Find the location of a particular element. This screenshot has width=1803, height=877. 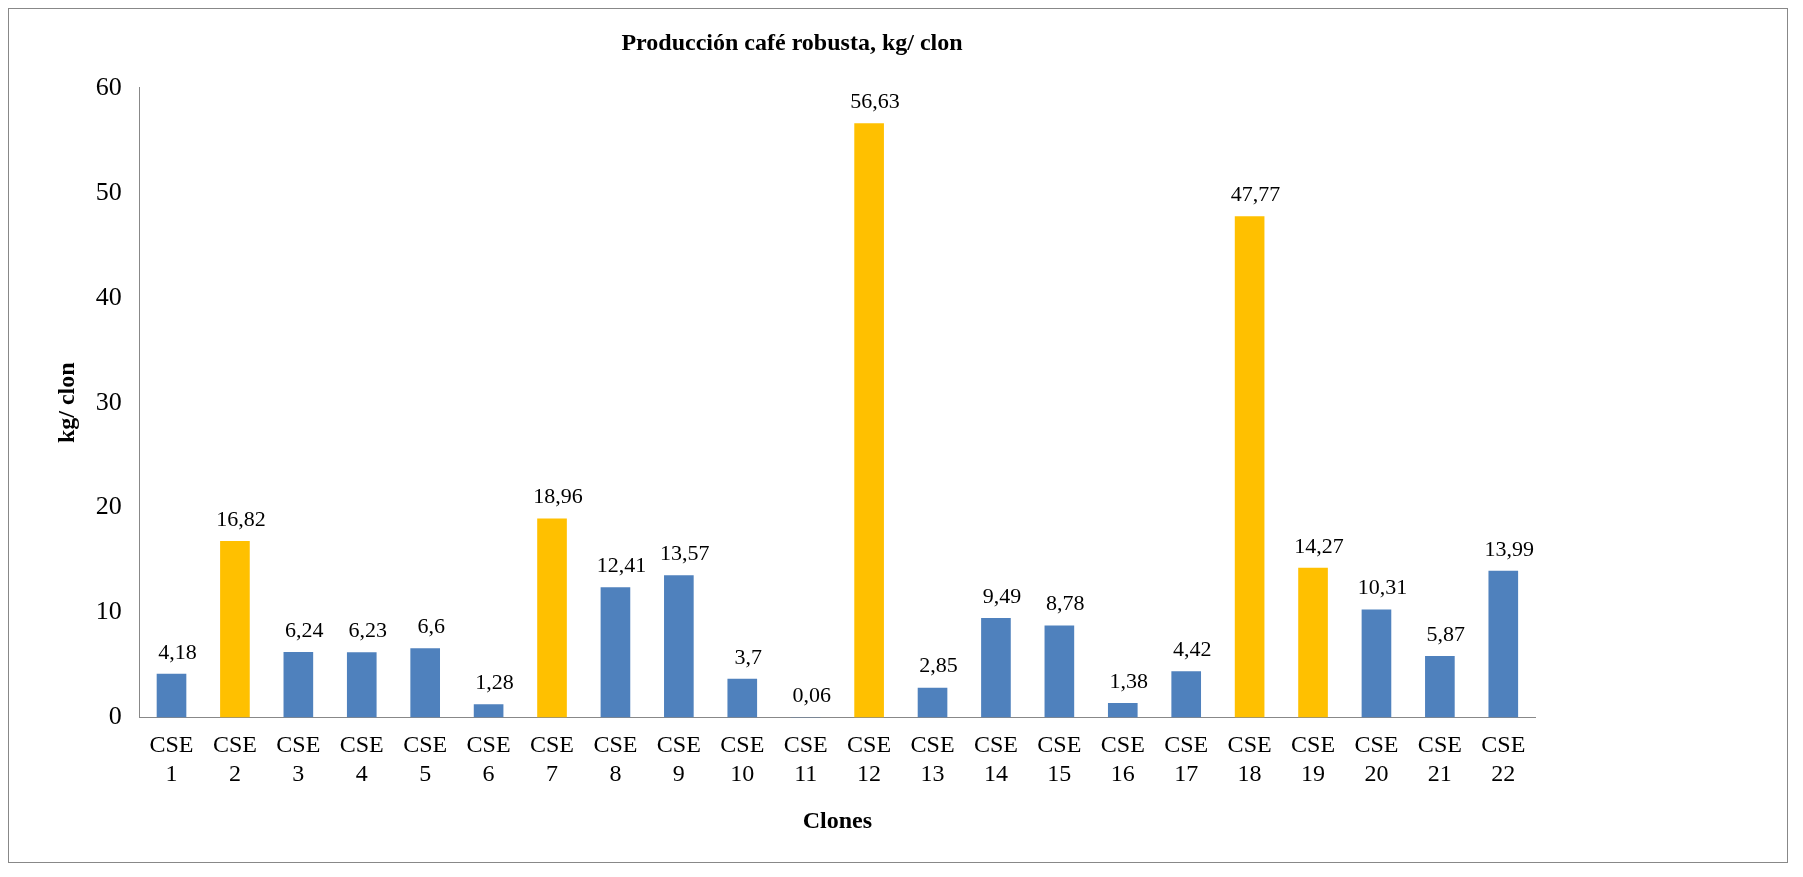

data-label: 9,49 is located at coordinates (1002, 595).